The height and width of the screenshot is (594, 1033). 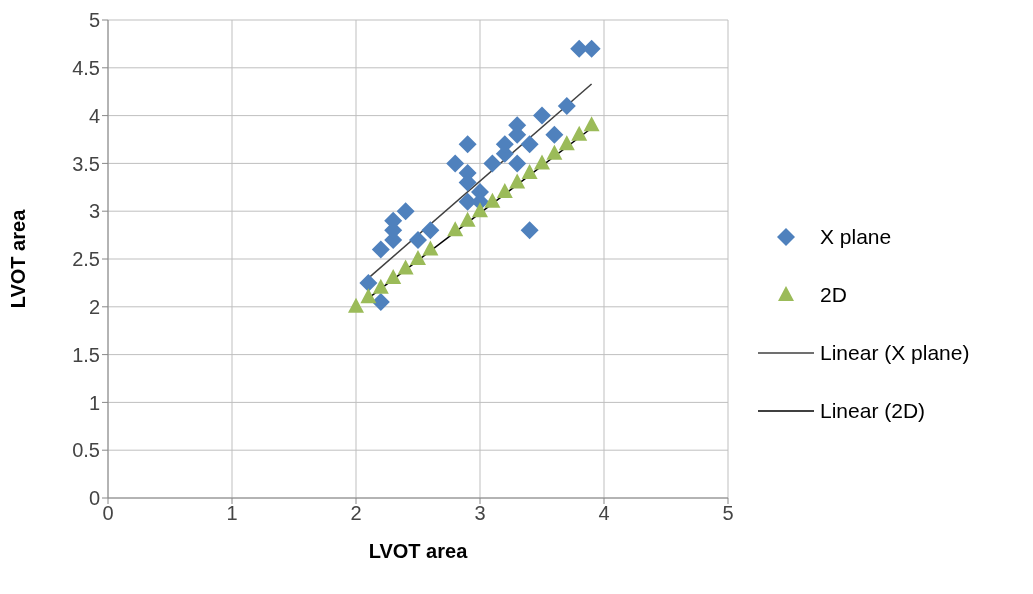 I want to click on x-tick-label: 2, so click(x=356, y=513).